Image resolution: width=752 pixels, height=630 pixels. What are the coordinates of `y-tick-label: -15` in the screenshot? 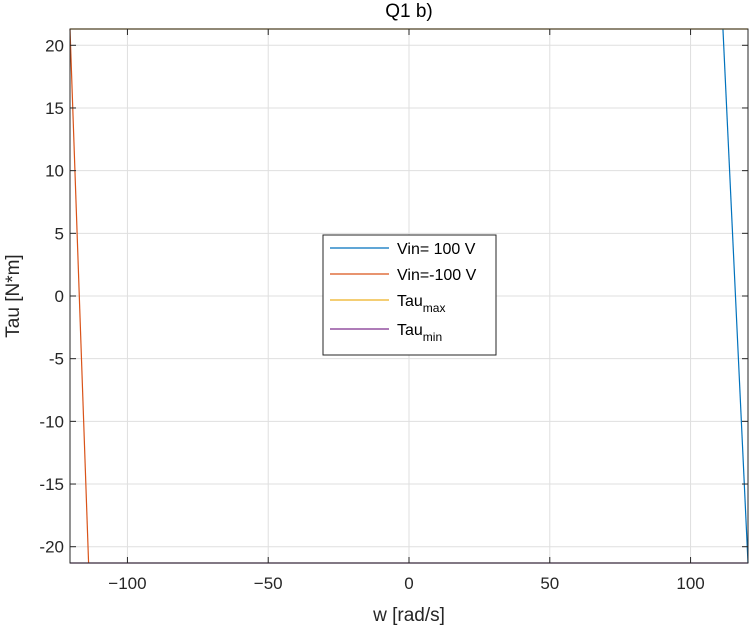 It's located at (51, 484).